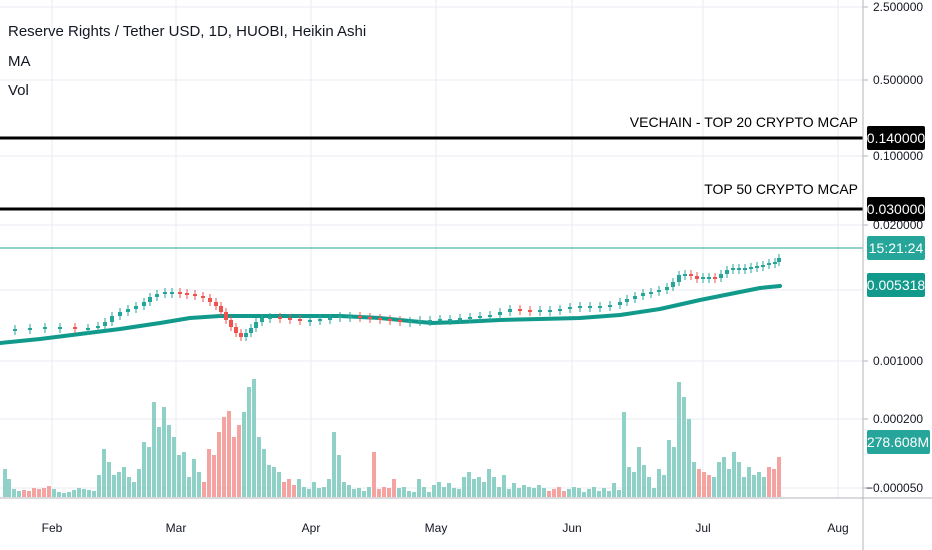 The image size is (932, 550). What do you see at coordinates (896, 248) in the screenshot?
I see `tag-last-price: 15:21:24` at bounding box center [896, 248].